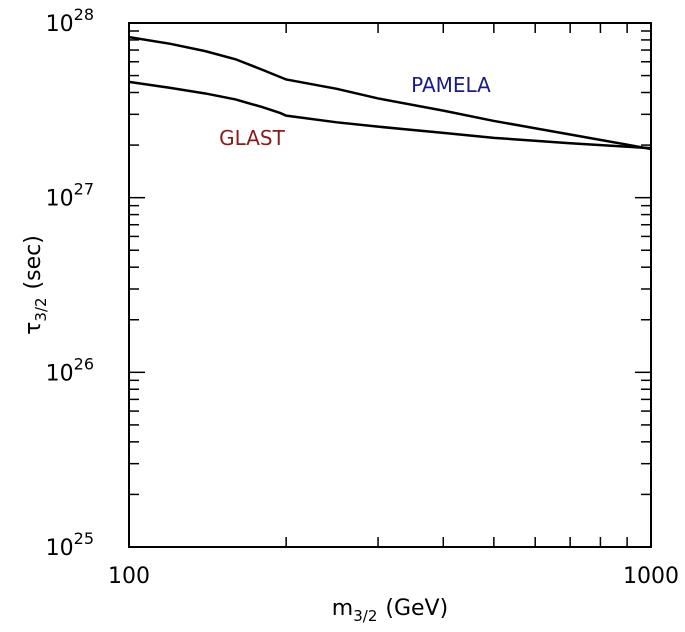 The image size is (685, 632). I want to click on y-axis-label-base: τ, so click(33, 328).